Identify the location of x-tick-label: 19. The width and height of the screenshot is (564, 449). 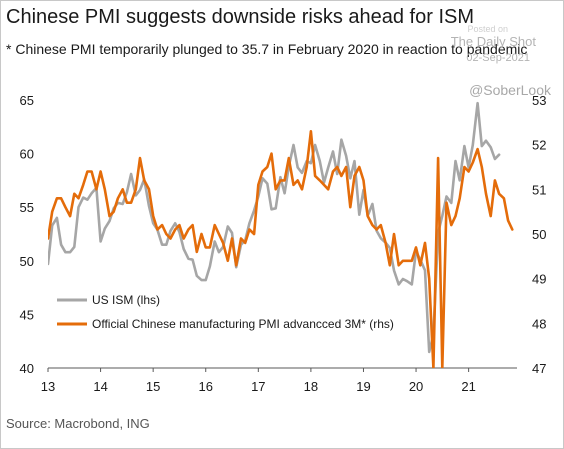
(363, 386).